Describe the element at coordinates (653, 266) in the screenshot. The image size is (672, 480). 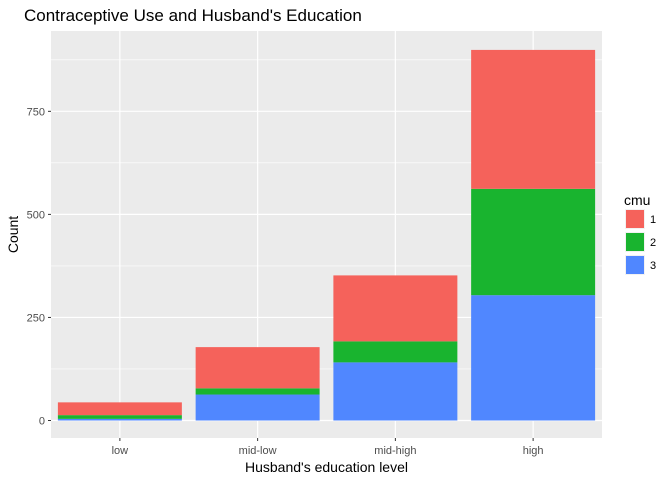
I see `legend-label-3: 3` at that location.